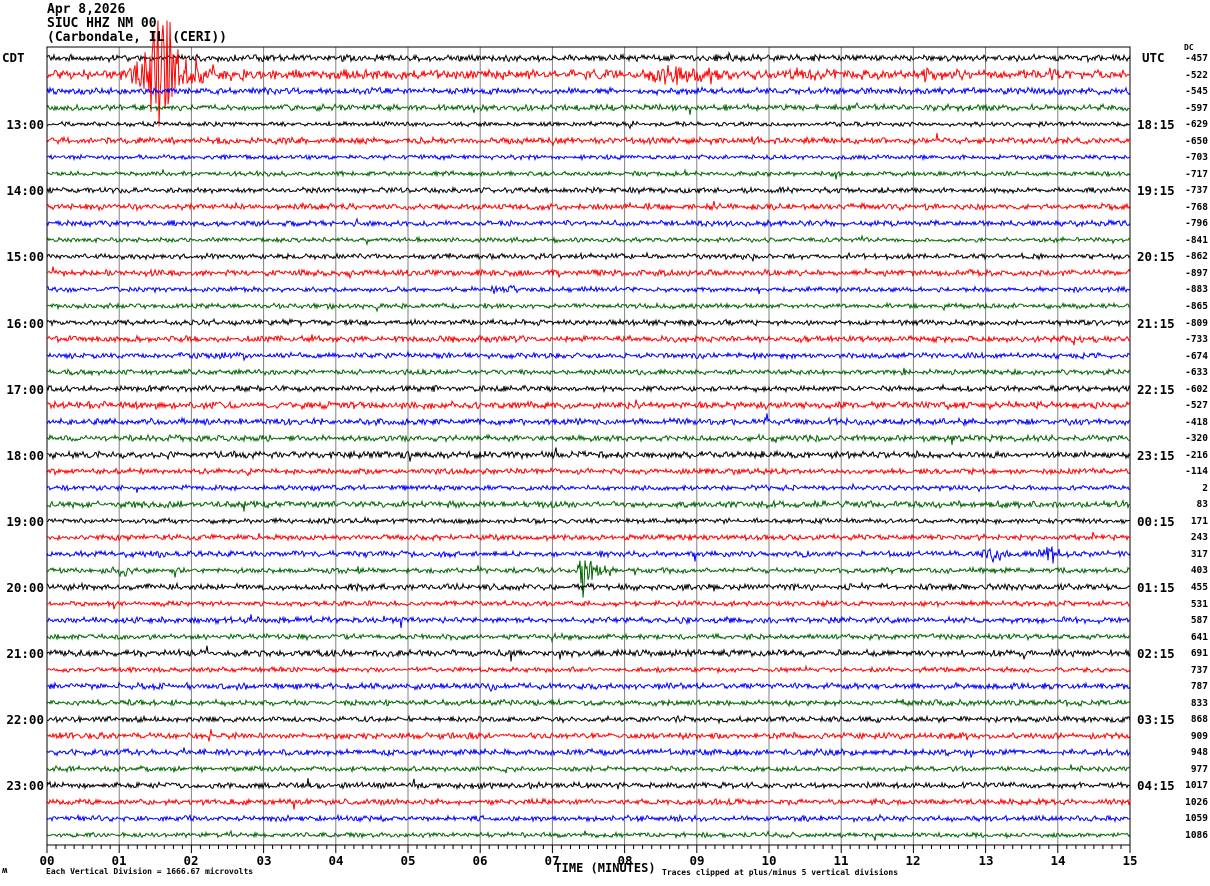 The image size is (1210, 886). I want to click on cdt-hour-label: 21:00, so click(25, 653).